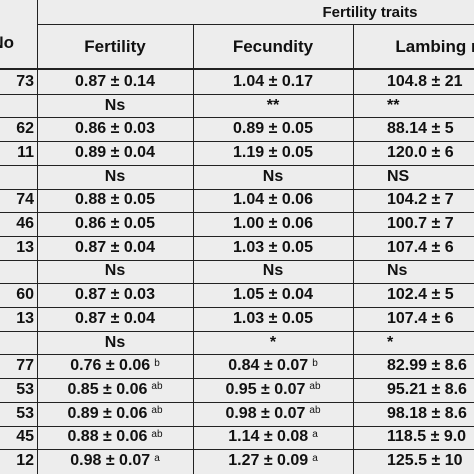  Describe the element at coordinates (427, 413) in the screenshot. I see `table-cell: 98.18 ± 8.6` at that location.